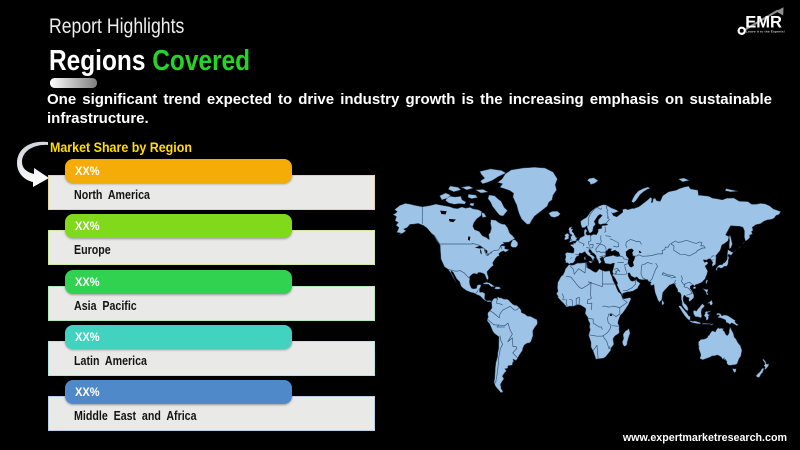 This screenshot has height=450, width=800. Describe the element at coordinates (763, 22) in the screenshot. I see `svg-text: EMR` at that location.